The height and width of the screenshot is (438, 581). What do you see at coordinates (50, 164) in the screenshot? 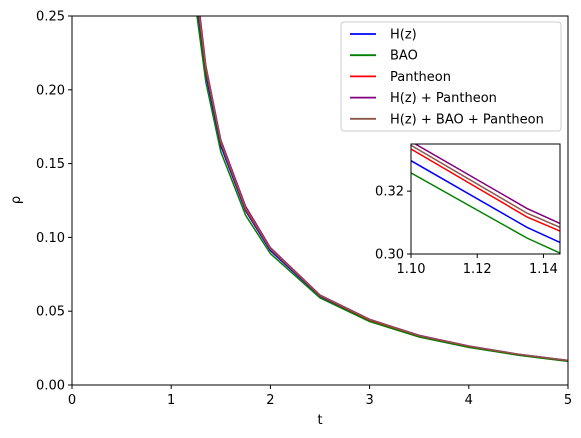
I see `y-tick-label: 0.15` at bounding box center [50, 164].